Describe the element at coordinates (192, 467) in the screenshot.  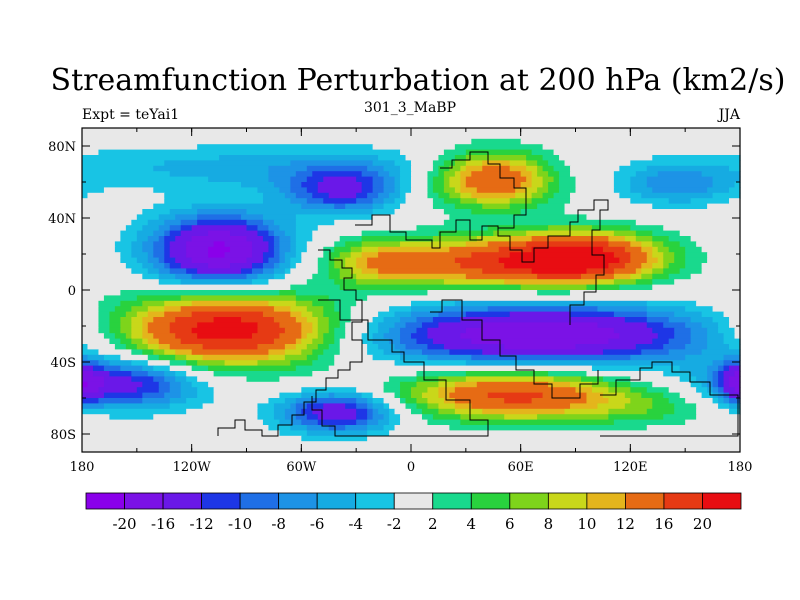
I see `x-tick-label: 120W` at that location.